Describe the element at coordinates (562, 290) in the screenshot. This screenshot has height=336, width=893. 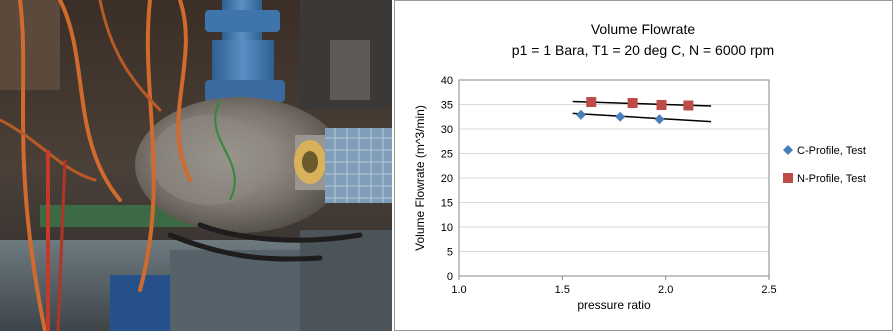
I see `x-tick-label: 1.5` at that location.